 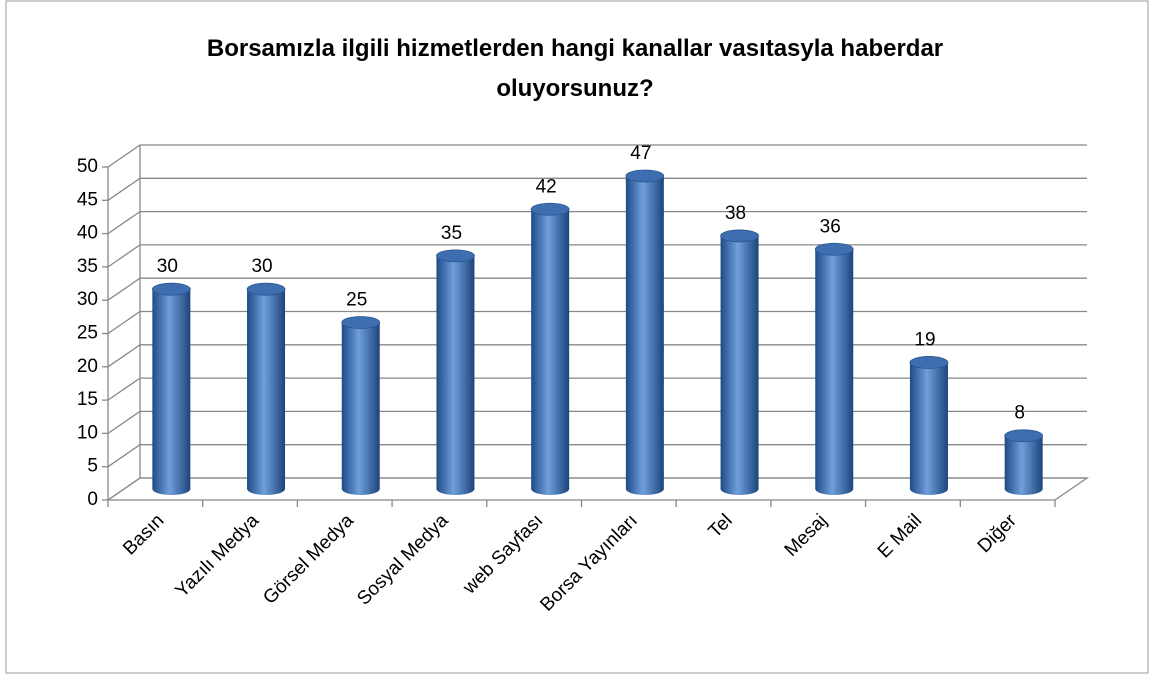 I want to click on y-tick-label: 10, so click(x=87, y=432).